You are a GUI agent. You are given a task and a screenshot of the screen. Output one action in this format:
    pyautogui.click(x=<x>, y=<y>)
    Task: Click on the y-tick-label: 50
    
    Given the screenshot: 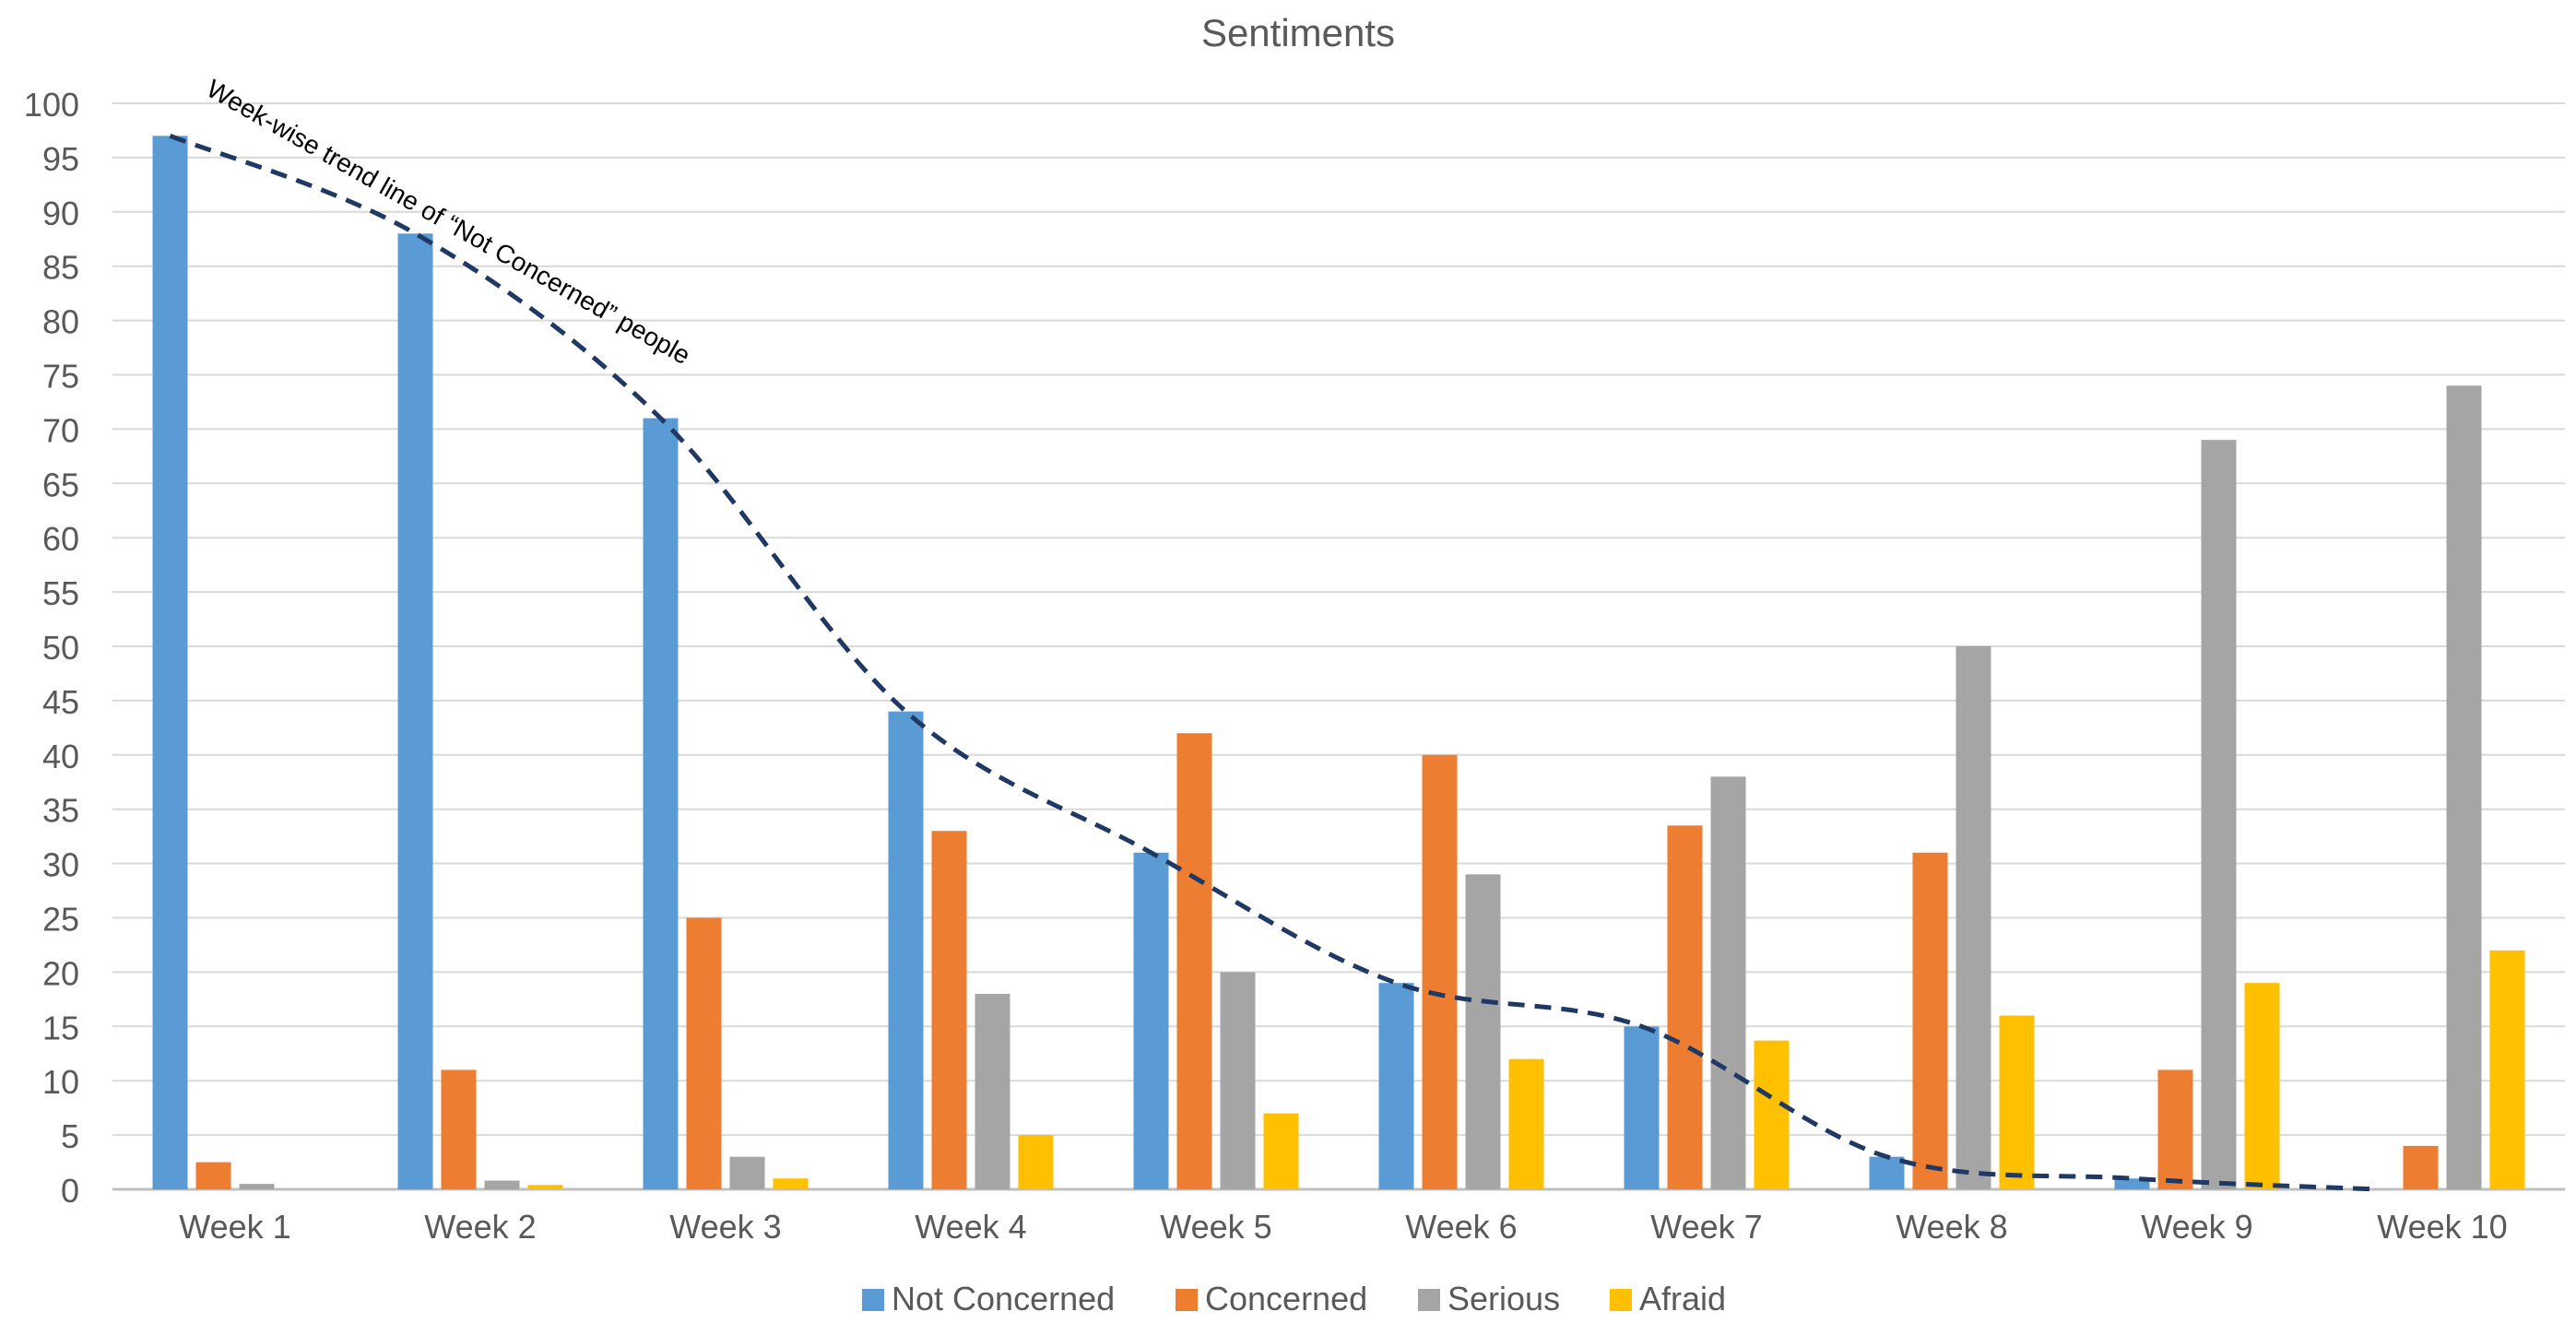 What is the action you would take?
    pyautogui.click(x=60, y=648)
    